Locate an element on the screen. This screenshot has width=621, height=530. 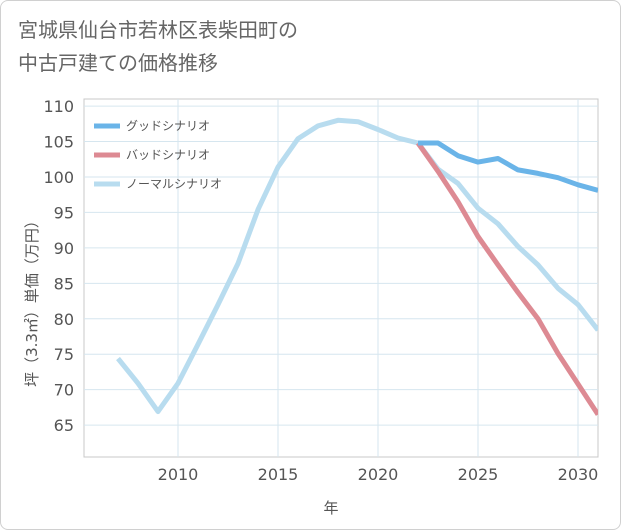
legend: グッドシナリオ バッドシナリオ ノーマルシナリオ is located at coordinates (158, 155).